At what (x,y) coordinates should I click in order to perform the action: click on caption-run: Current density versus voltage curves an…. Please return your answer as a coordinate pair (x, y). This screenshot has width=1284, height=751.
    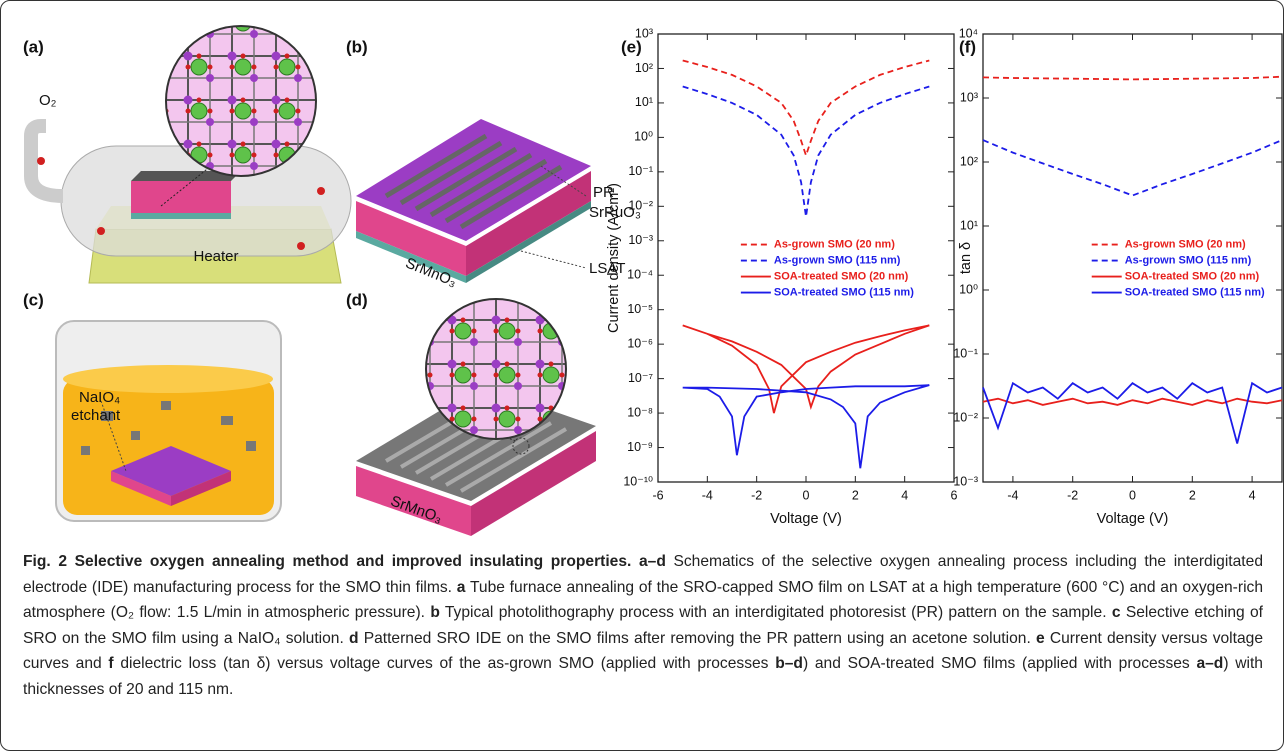
    Looking at the image, I should click on (643, 651).